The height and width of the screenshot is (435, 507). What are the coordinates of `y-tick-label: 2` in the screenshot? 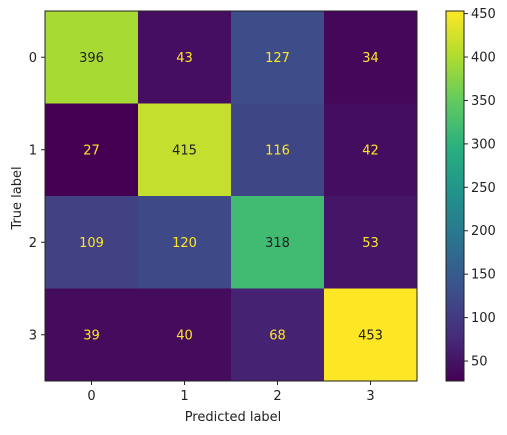 It's located at (33, 243).